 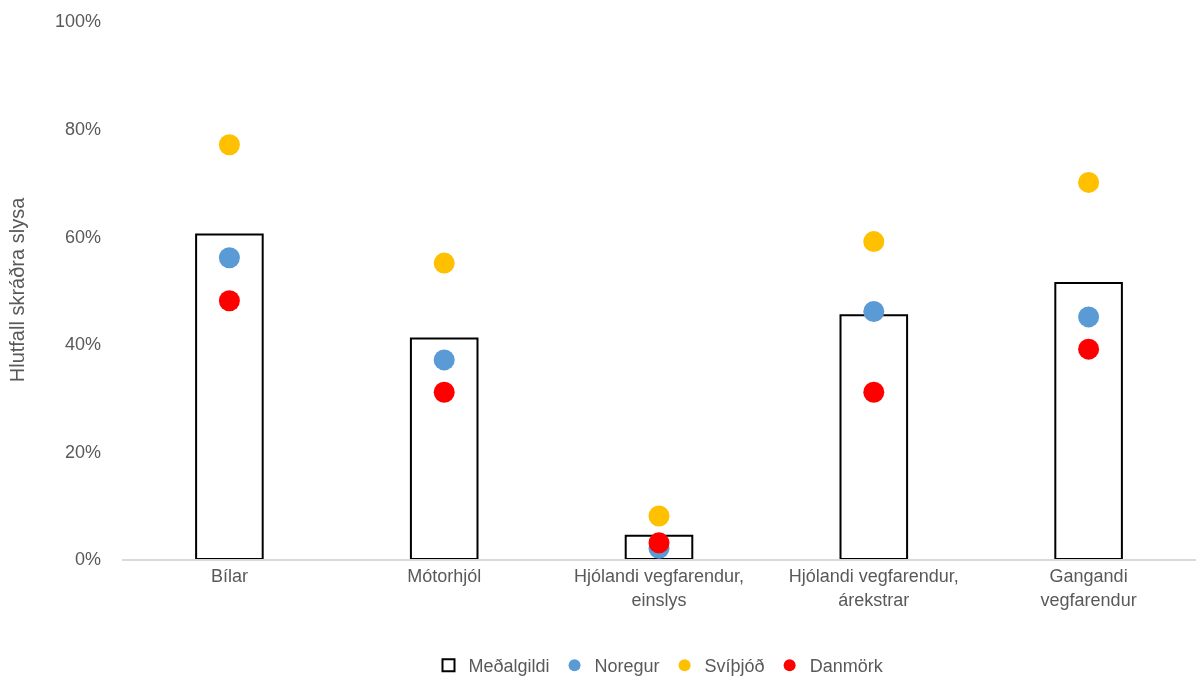 I want to click on y-tick-label: 60%, so click(x=82, y=236).